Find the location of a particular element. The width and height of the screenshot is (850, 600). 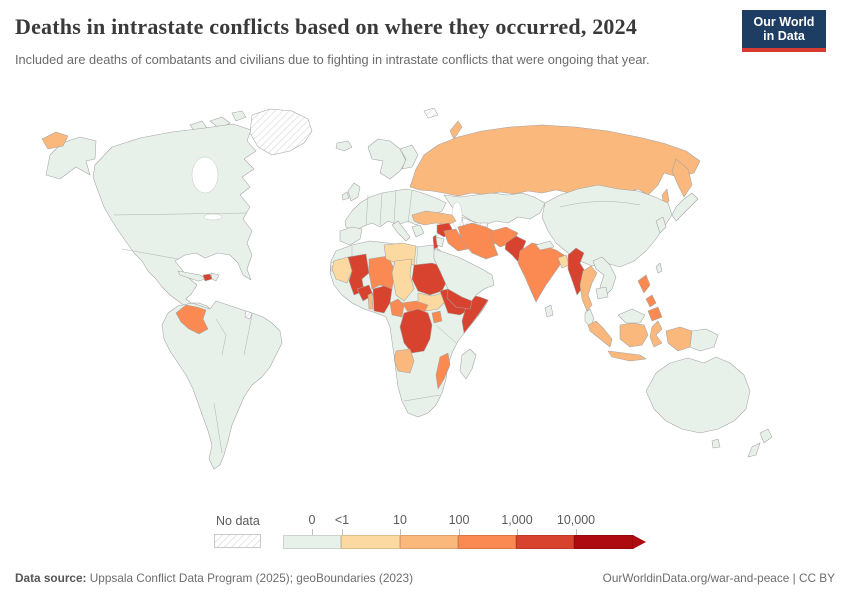

country-italy is located at coordinates (401, 231).